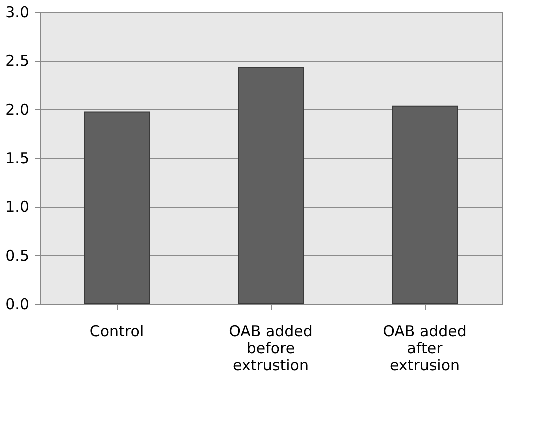 Image resolution: width=551 pixels, height=435 pixels. I want to click on x-tick-label: Control, so click(117, 331).